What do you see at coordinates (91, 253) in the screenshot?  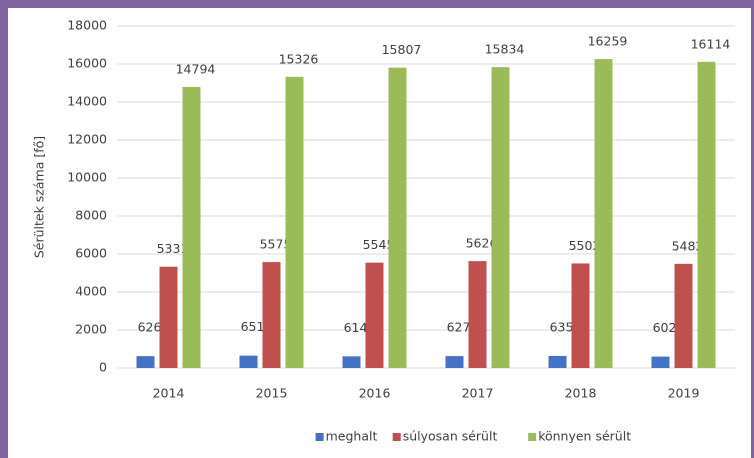 I see `y-tick-label: 6000` at bounding box center [91, 253].